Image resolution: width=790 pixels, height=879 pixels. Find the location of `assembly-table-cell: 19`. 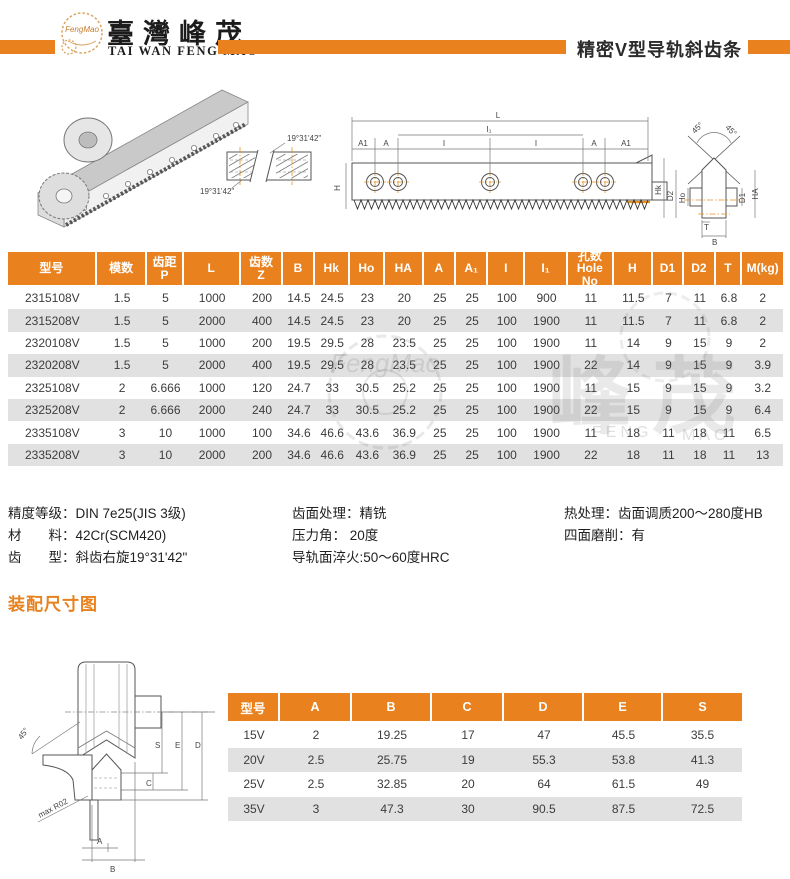

assembly-table-cell: 19 is located at coordinates (468, 759).